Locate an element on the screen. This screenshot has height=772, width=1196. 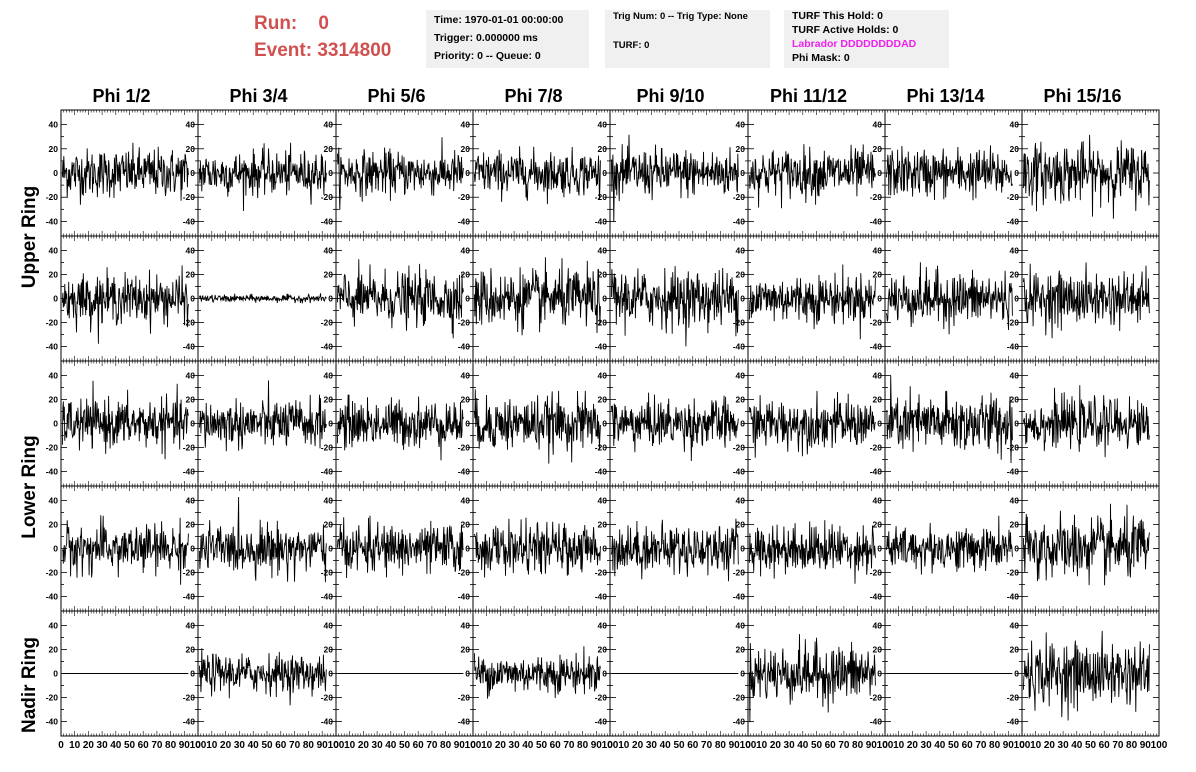
trig-info-box: Trig Num: 0 -- Trig Type: None TURF: 0 is located at coordinates (687, 39).